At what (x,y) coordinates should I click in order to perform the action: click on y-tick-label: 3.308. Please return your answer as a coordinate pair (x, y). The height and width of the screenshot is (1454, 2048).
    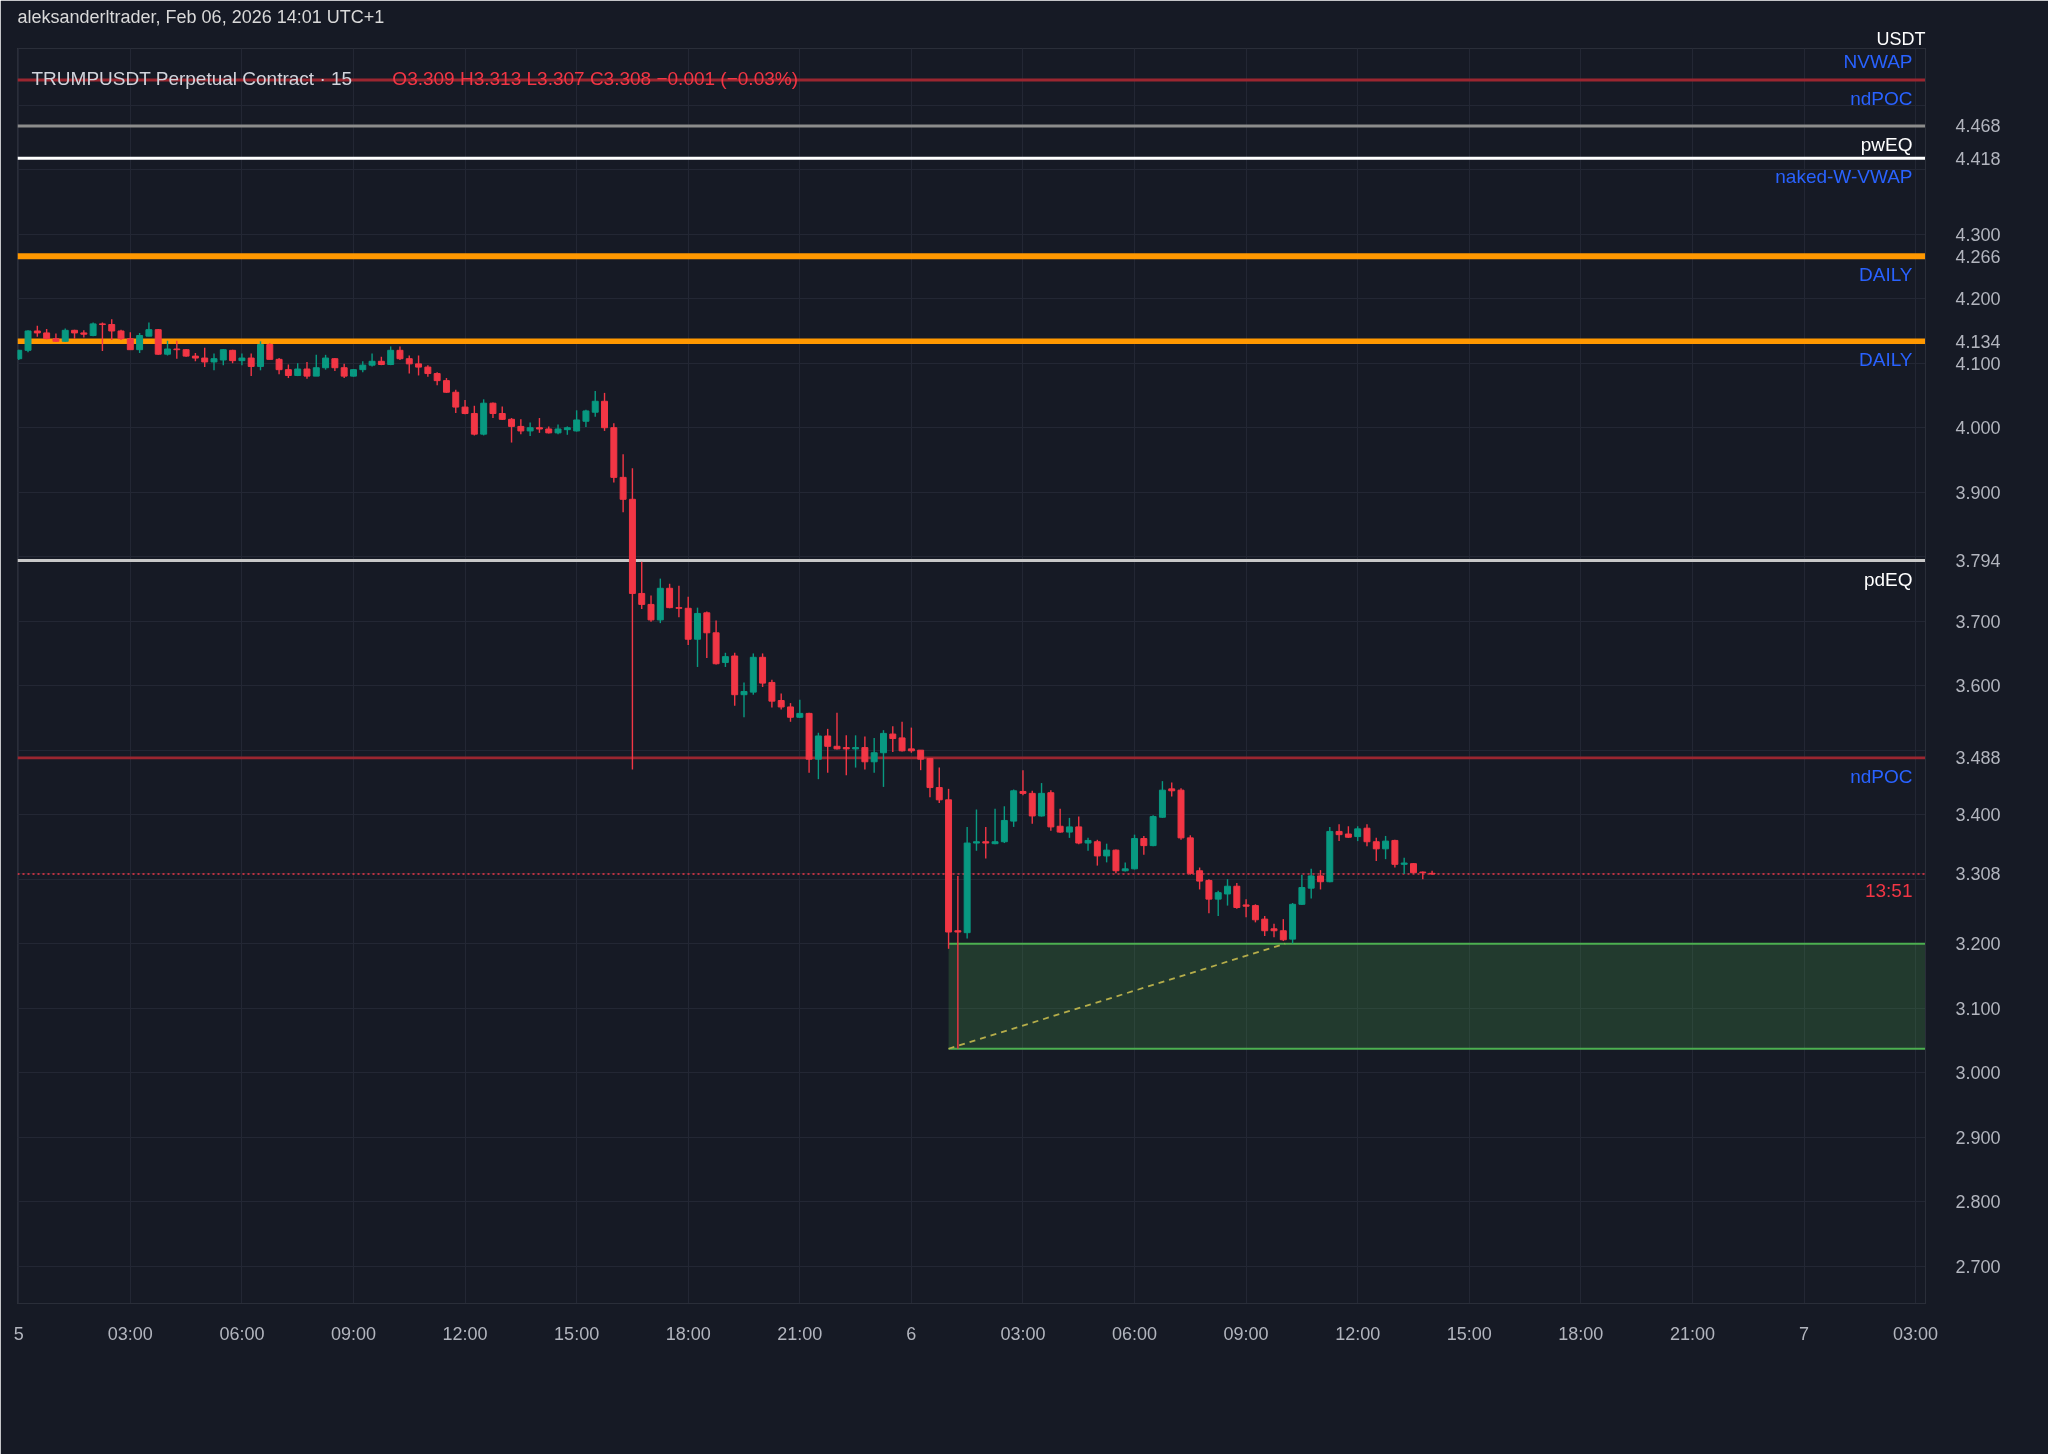
    Looking at the image, I should click on (1978, 874).